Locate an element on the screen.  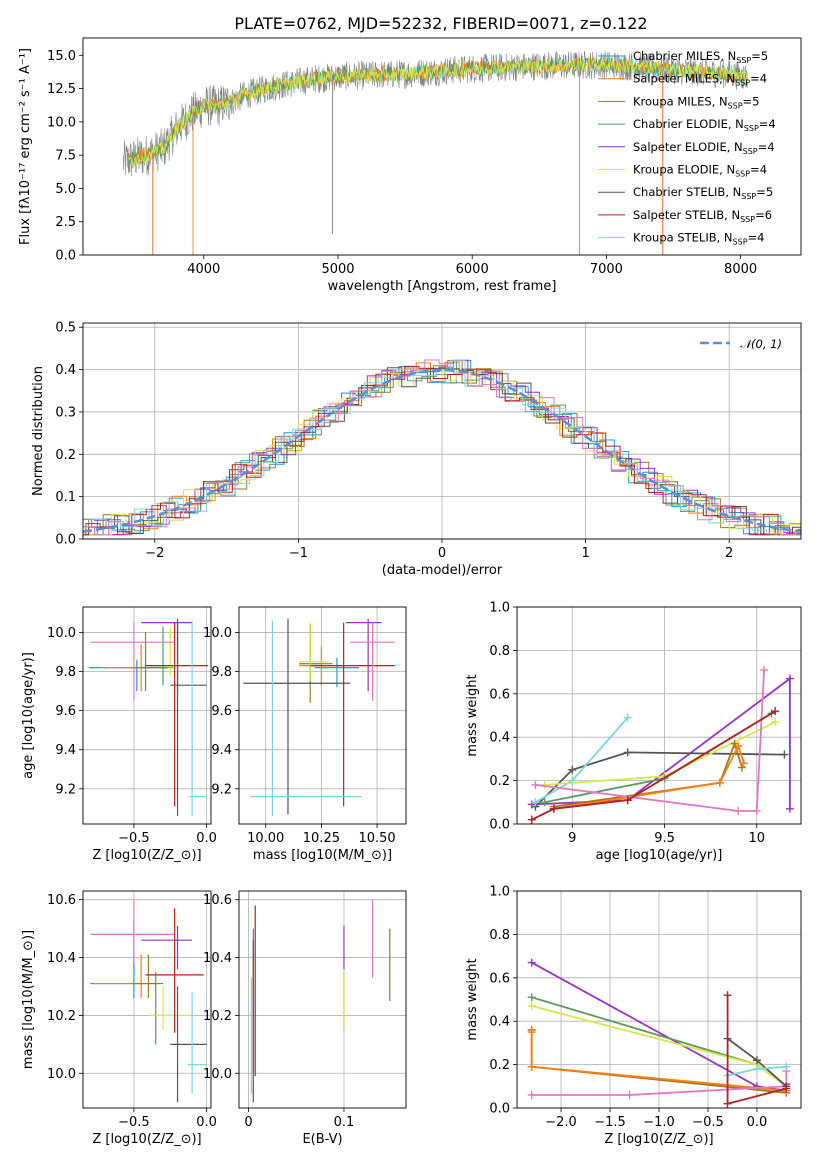
legend-label: Kroupa ELODIE, NSSP=4 is located at coordinates (700, 171).